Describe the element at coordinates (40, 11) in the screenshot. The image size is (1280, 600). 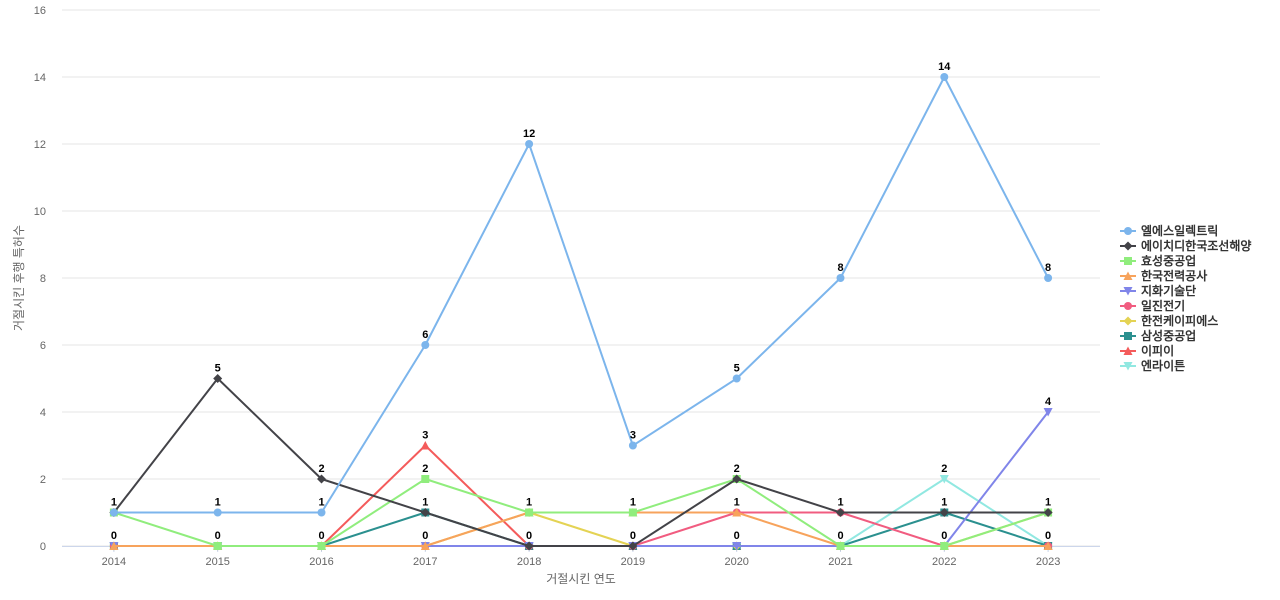
I see `y-tick-label-16: 16` at that location.